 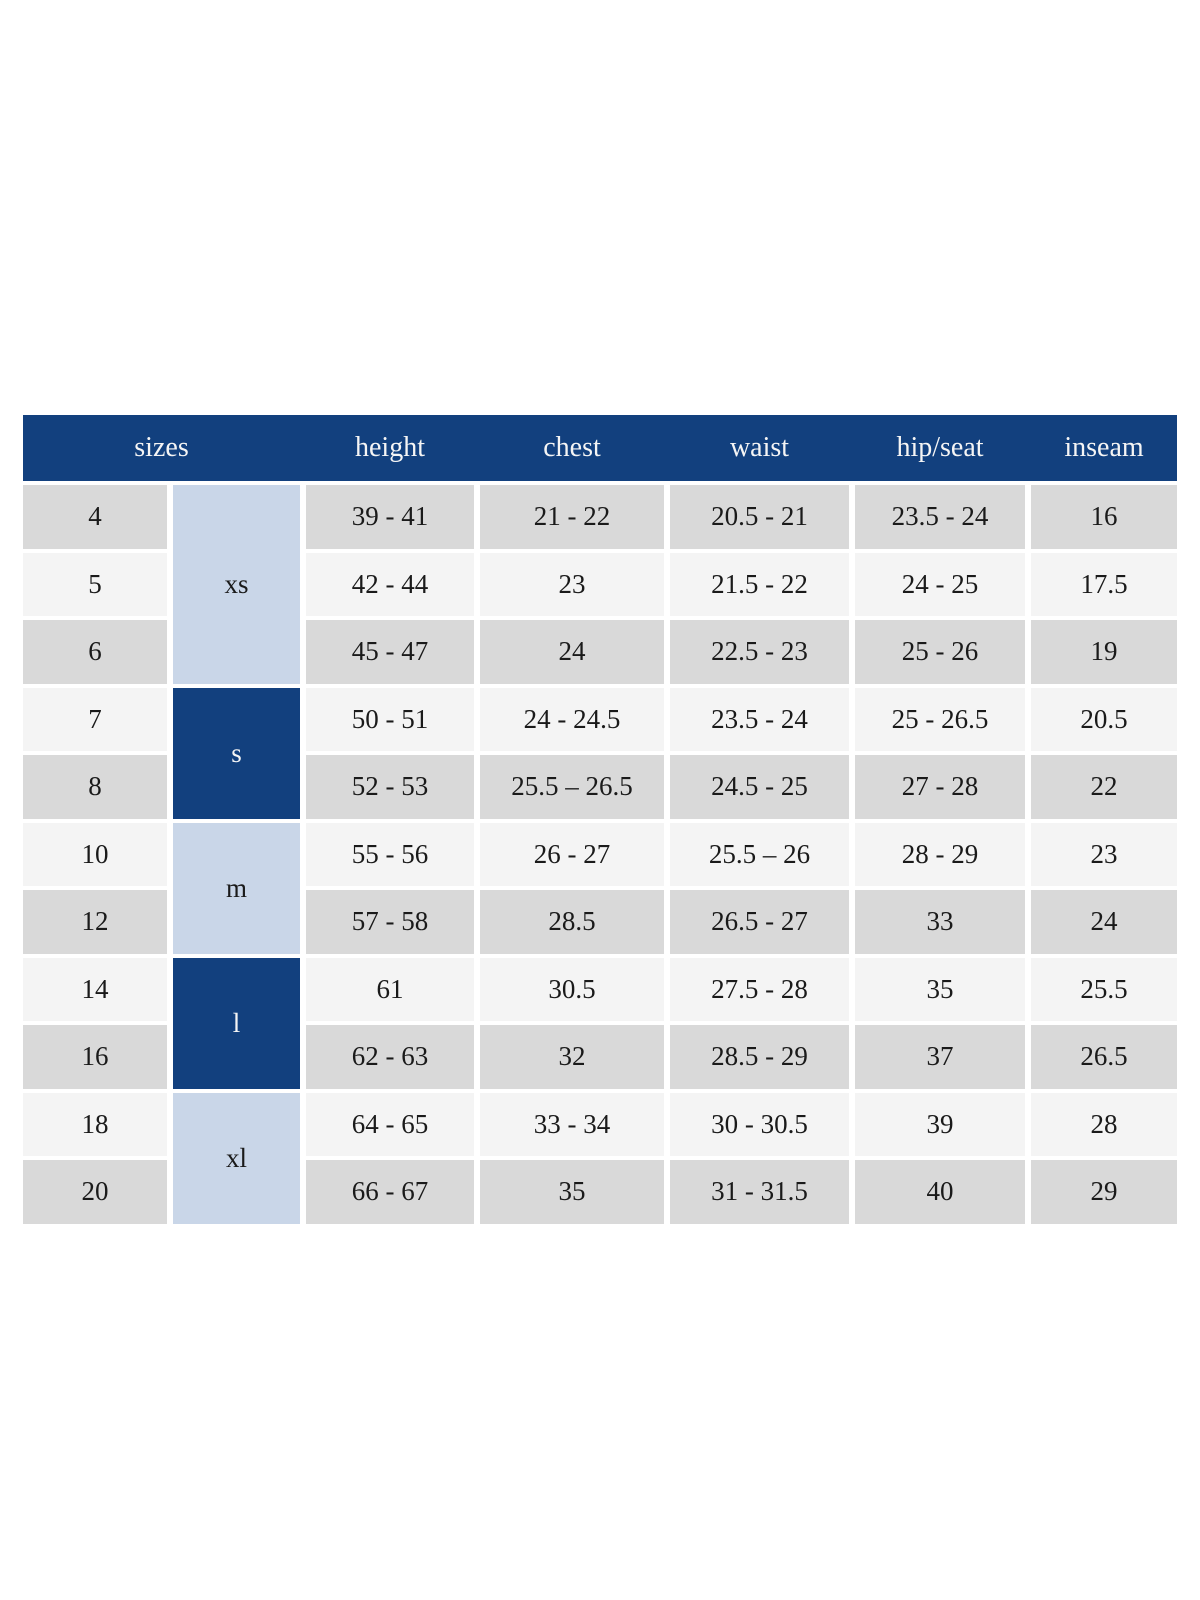 I want to click on column-header-sizes: sizes, so click(x=161, y=447).